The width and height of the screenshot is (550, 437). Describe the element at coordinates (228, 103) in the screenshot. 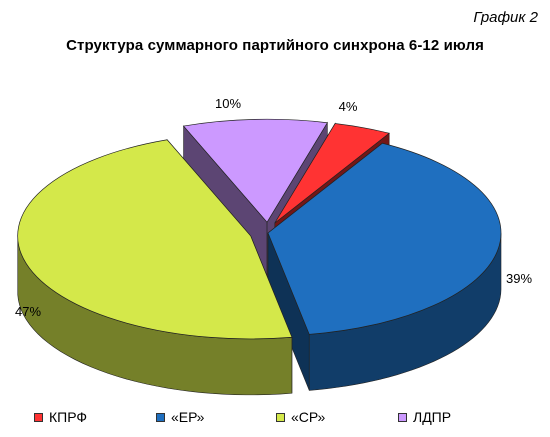

I see `data-label-ldpr: 10%` at that location.